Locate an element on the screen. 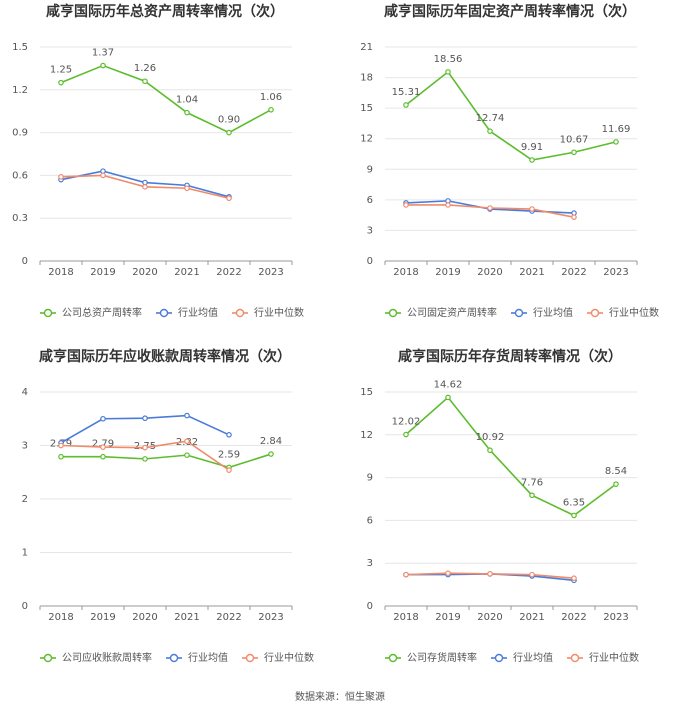  chart-title: 咸亨国际历年存货周转率情况（次） is located at coordinates (510, 356).